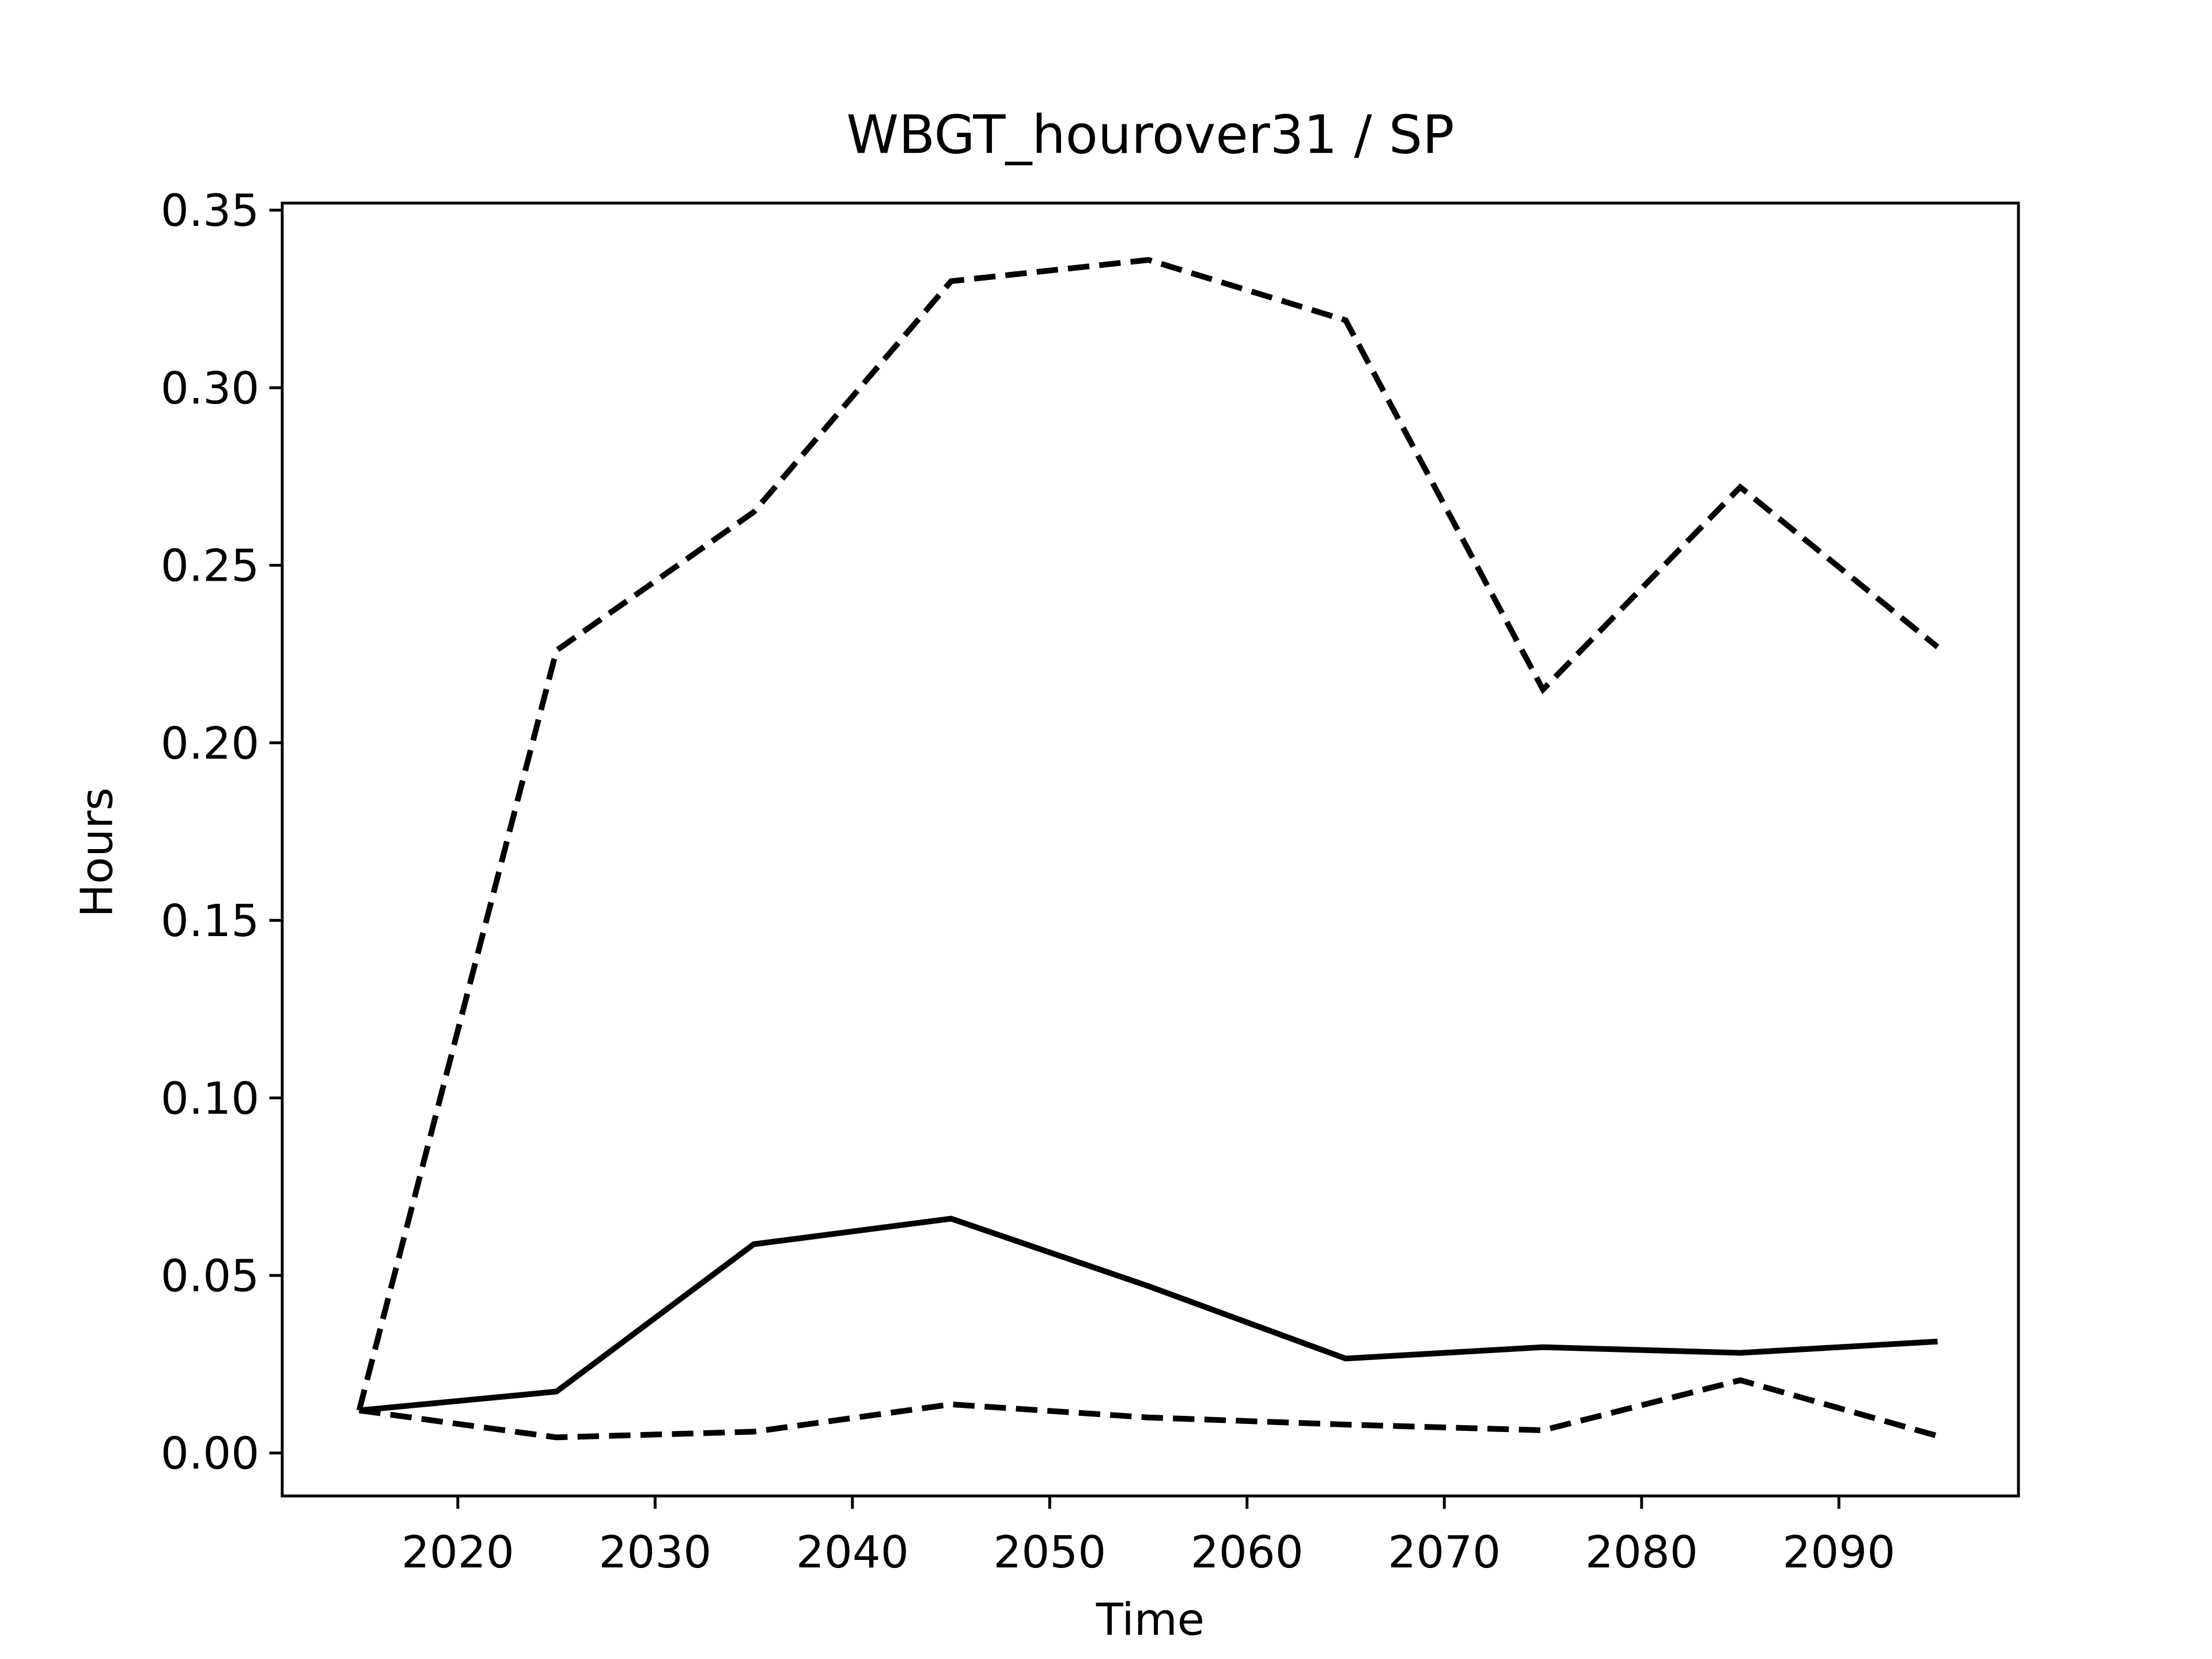  Describe the element at coordinates (1150, 1620) in the screenshot. I see `x-axis-label: Time` at that location.